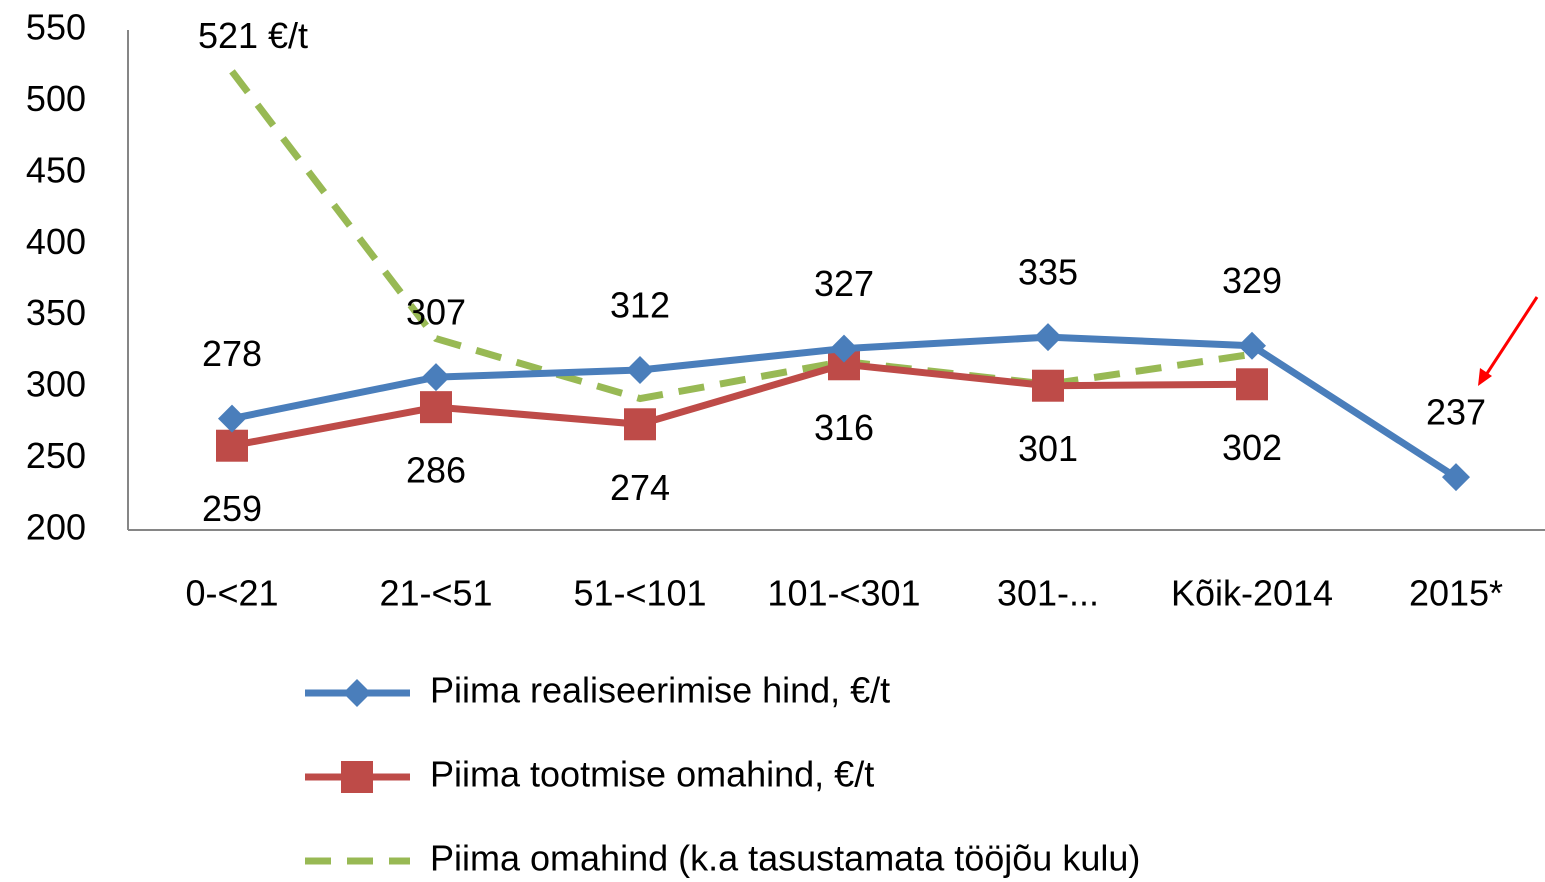  What do you see at coordinates (640, 305) in the screenshot?
I see `data-label: 312` at bounding box center [640, 305].